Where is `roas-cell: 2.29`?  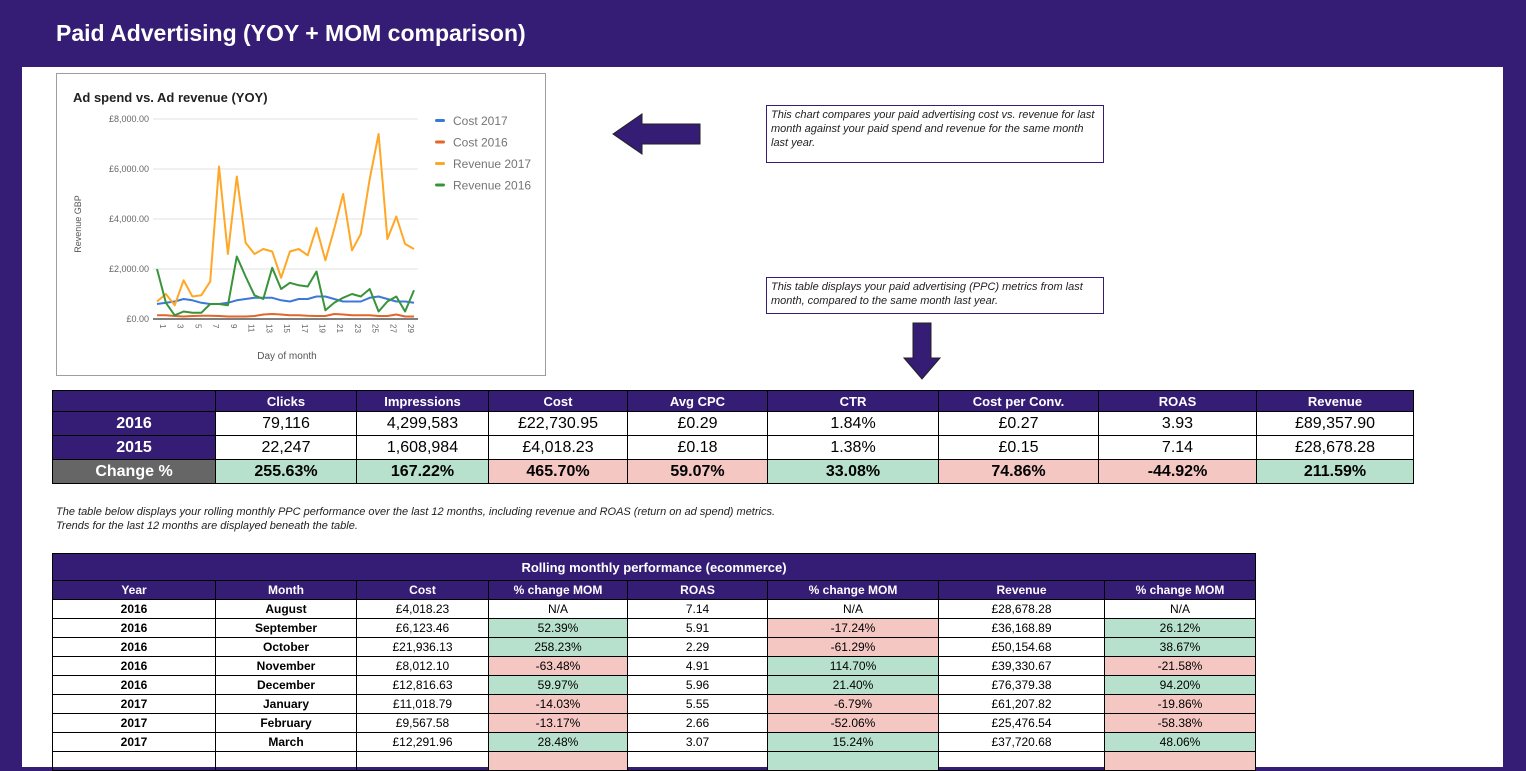 roas-cell: 2.29 is located at coordinates (697, 647).